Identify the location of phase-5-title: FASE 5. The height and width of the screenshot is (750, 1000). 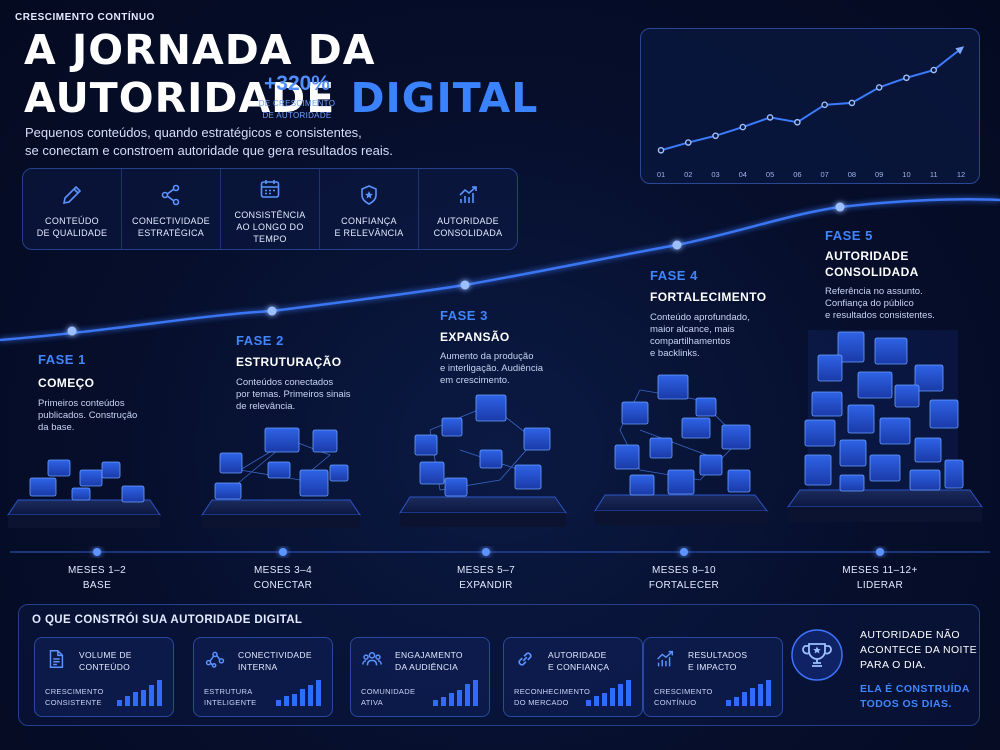
(849, 235).